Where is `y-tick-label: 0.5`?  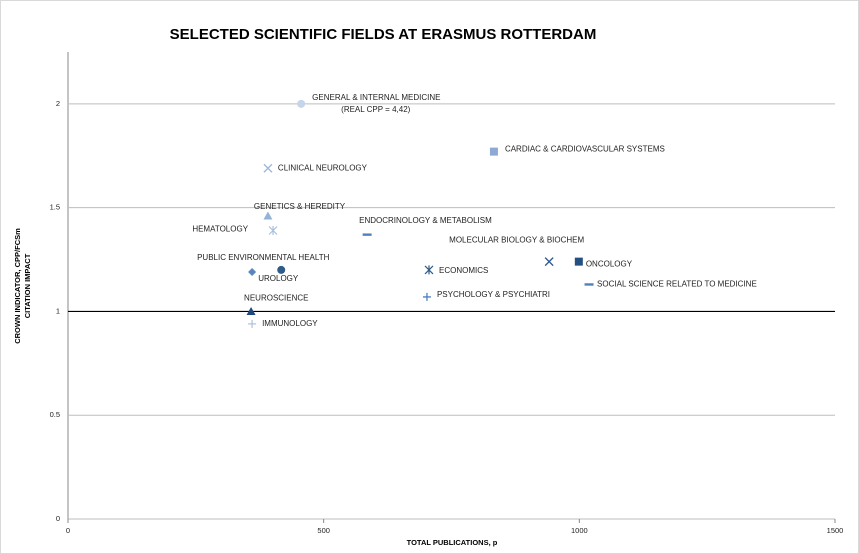 y-tick-label: 0.5 is located at coordinates (55, 414).